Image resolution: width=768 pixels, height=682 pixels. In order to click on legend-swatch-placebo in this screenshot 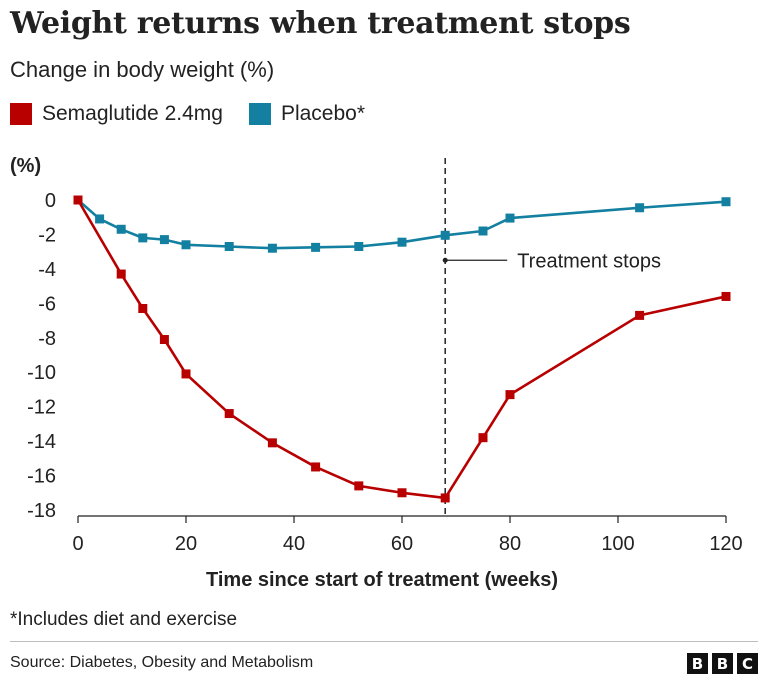, I will do `click(259, 114)`.